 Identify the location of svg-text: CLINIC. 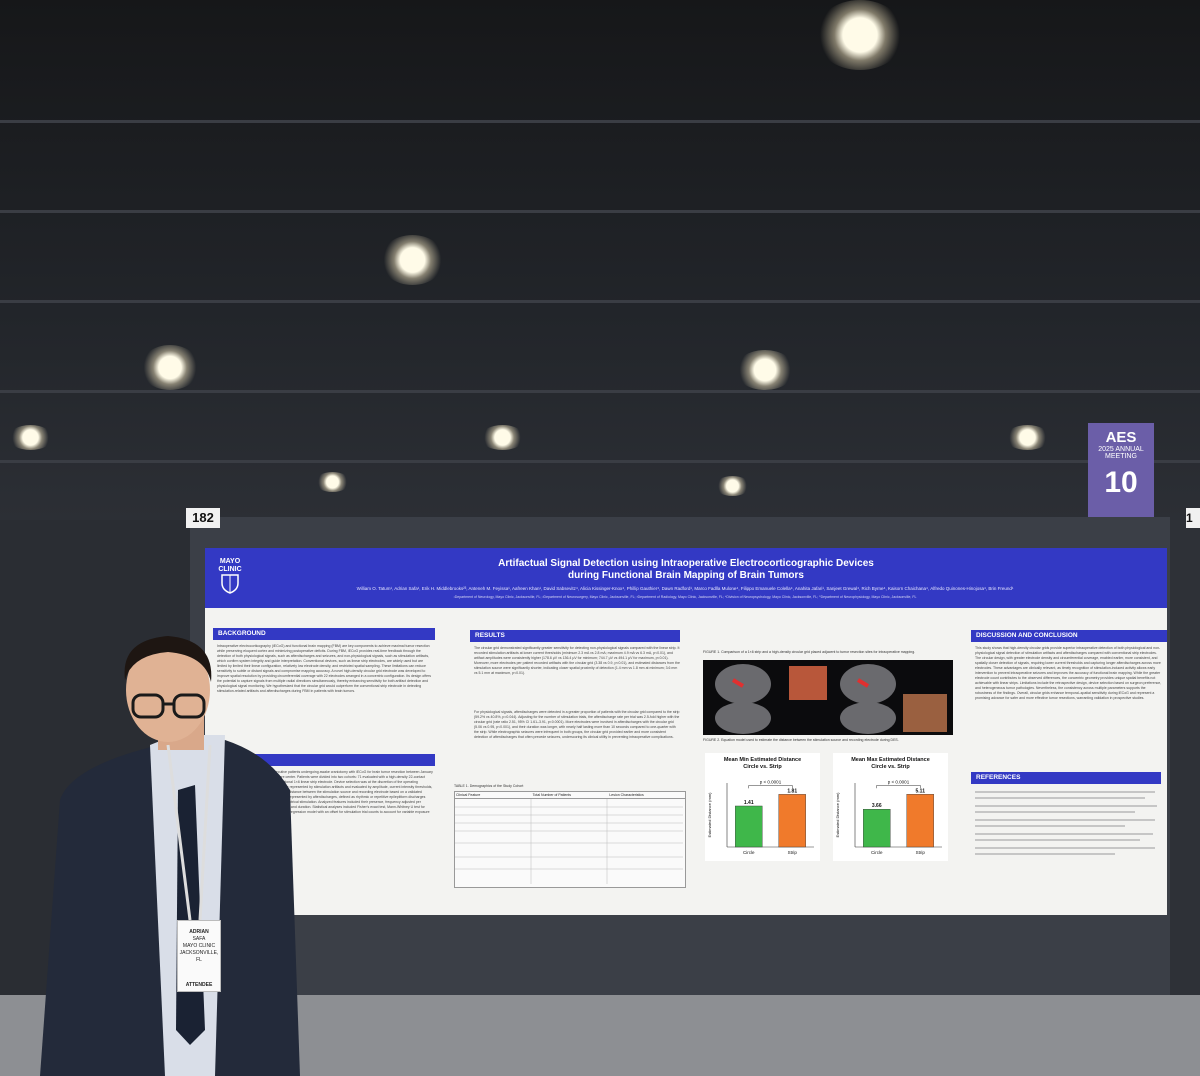
(229, 569).